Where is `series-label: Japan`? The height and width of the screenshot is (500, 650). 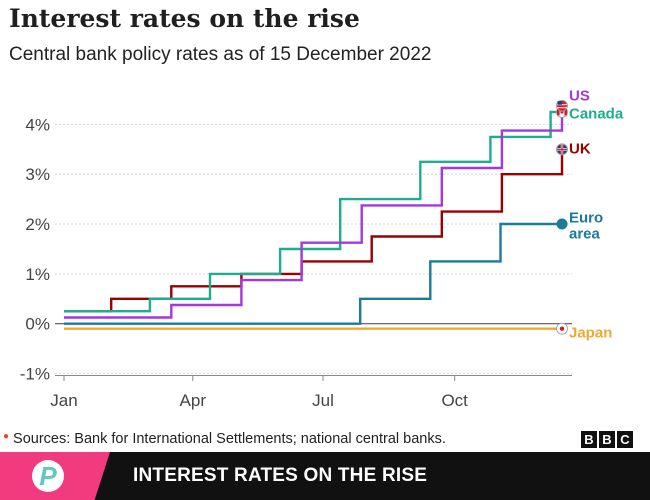
series-label: Japan is located at coordinates (590, 332).